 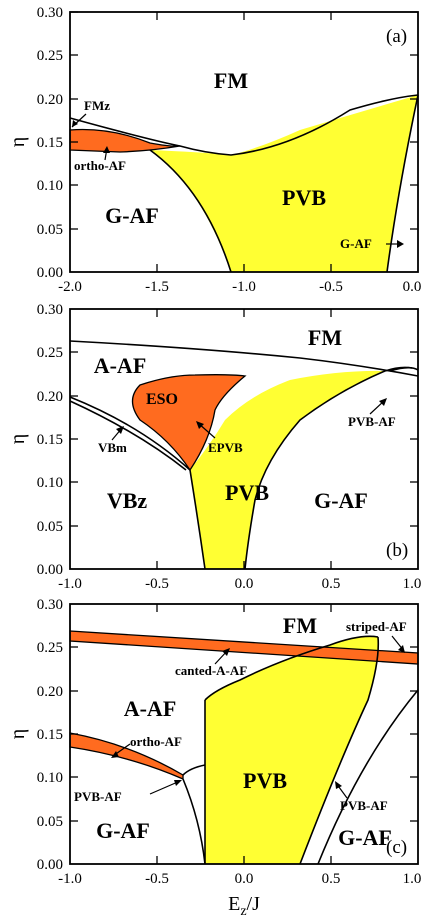 I want to click on annot-gaf-a: G-AF, so click(x=356, y=243).